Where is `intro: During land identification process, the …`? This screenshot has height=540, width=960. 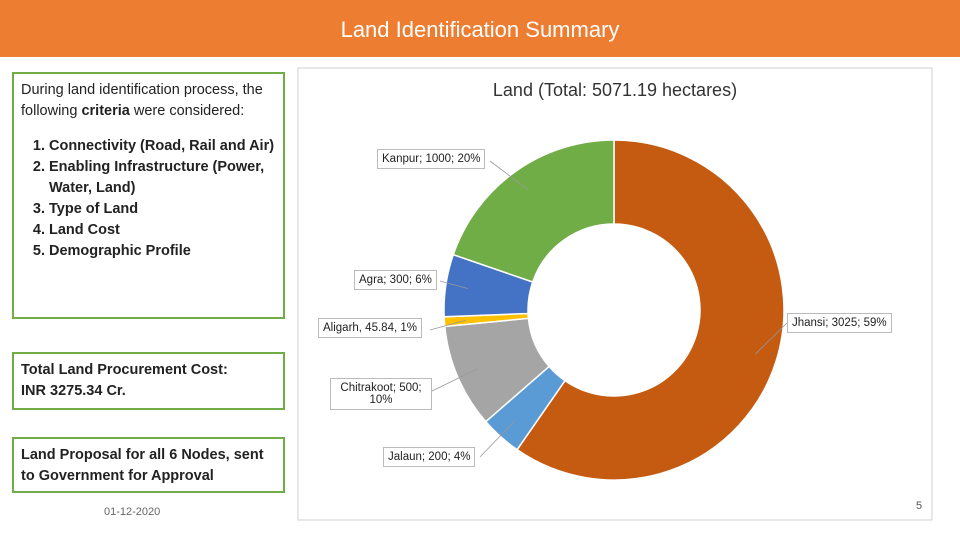
intro: During land identification process, the … is located at coordinates (148, 101).